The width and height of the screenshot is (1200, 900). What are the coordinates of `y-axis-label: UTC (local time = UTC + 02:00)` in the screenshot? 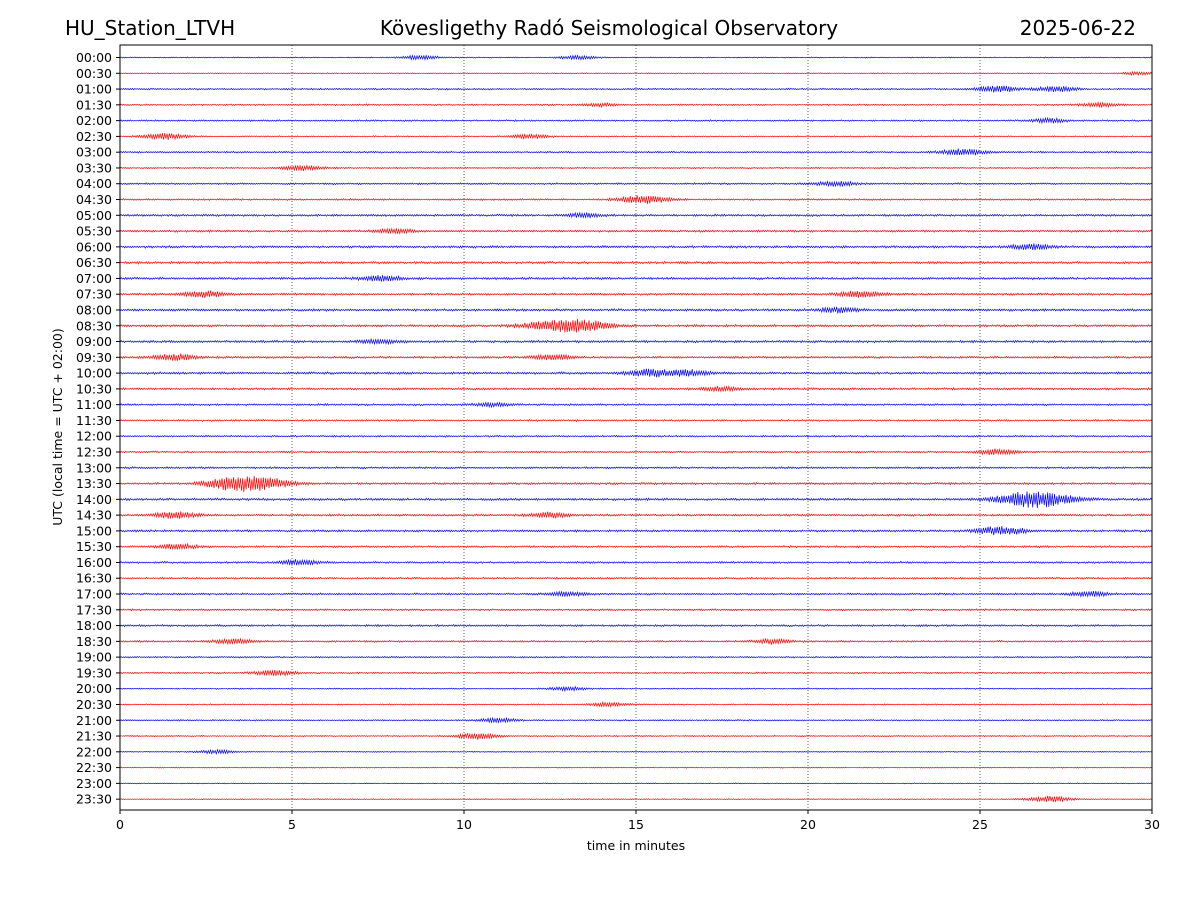 It's located at (57, 427).